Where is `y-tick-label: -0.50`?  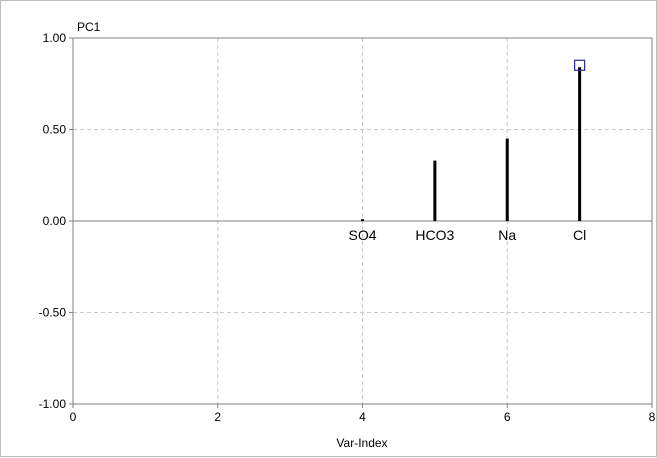
y-tick-label: -0.50 is located at coordinates (53, 313).